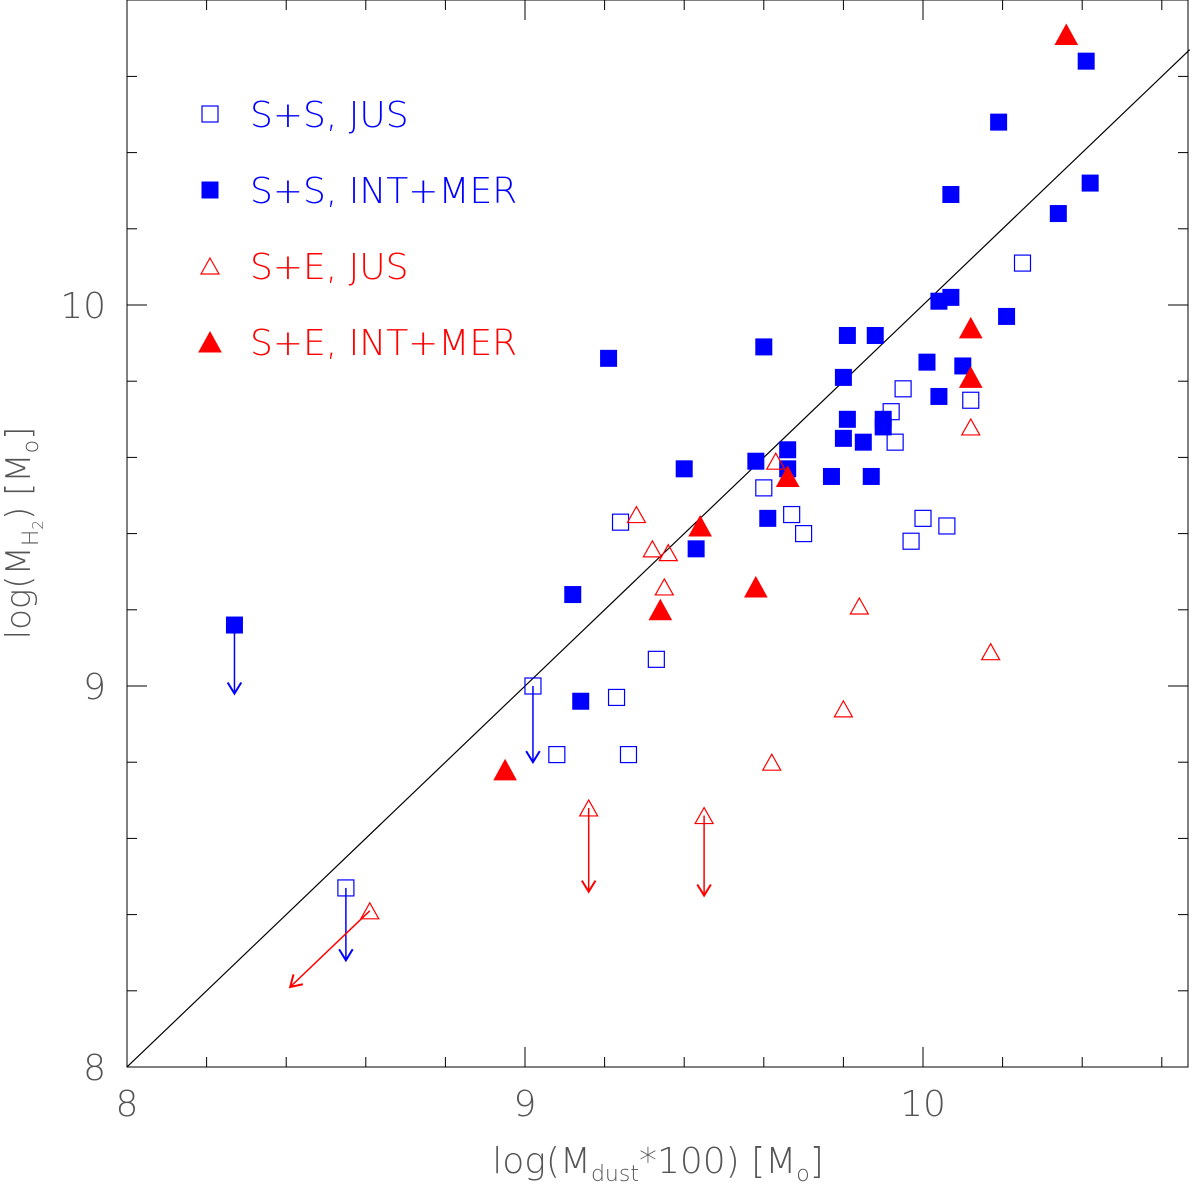  What do you see at coordinates (329, 267) in the screenshot?
I see `legend-label: S+E, JUS` at bounding box center [329, 267].